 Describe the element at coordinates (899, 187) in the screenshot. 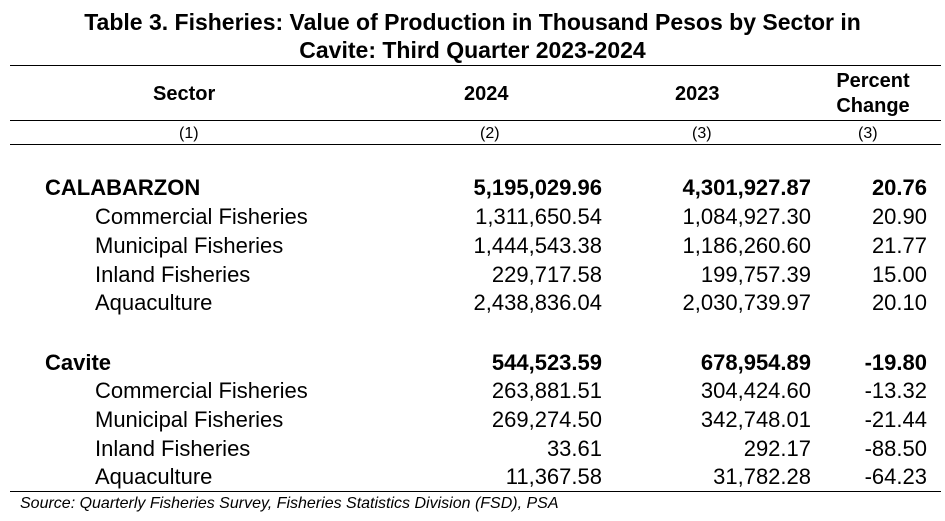

I see `group-total-percent: 20.76` at that location.